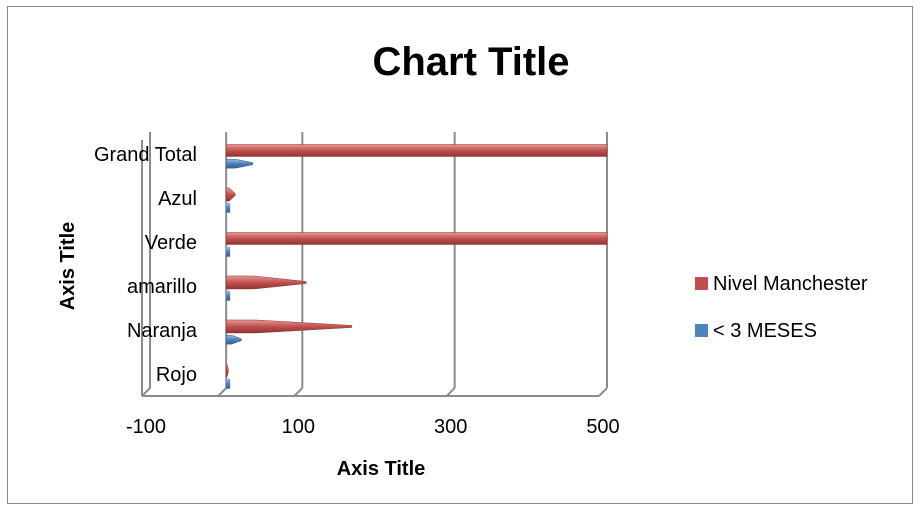 This screenshot has height=512, width=921. Describe the element at coordinates (145, 155) in the screenshot. I see `category-label: Grand Total` at that location.